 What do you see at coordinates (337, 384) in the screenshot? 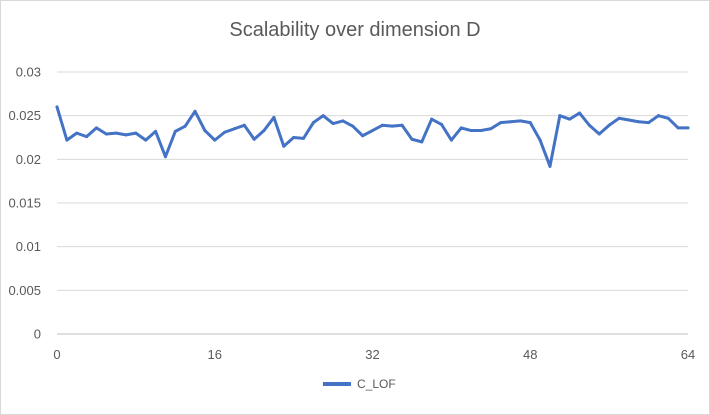
I see `legend-swatch-c-lof` at bounding box center [337, 384].